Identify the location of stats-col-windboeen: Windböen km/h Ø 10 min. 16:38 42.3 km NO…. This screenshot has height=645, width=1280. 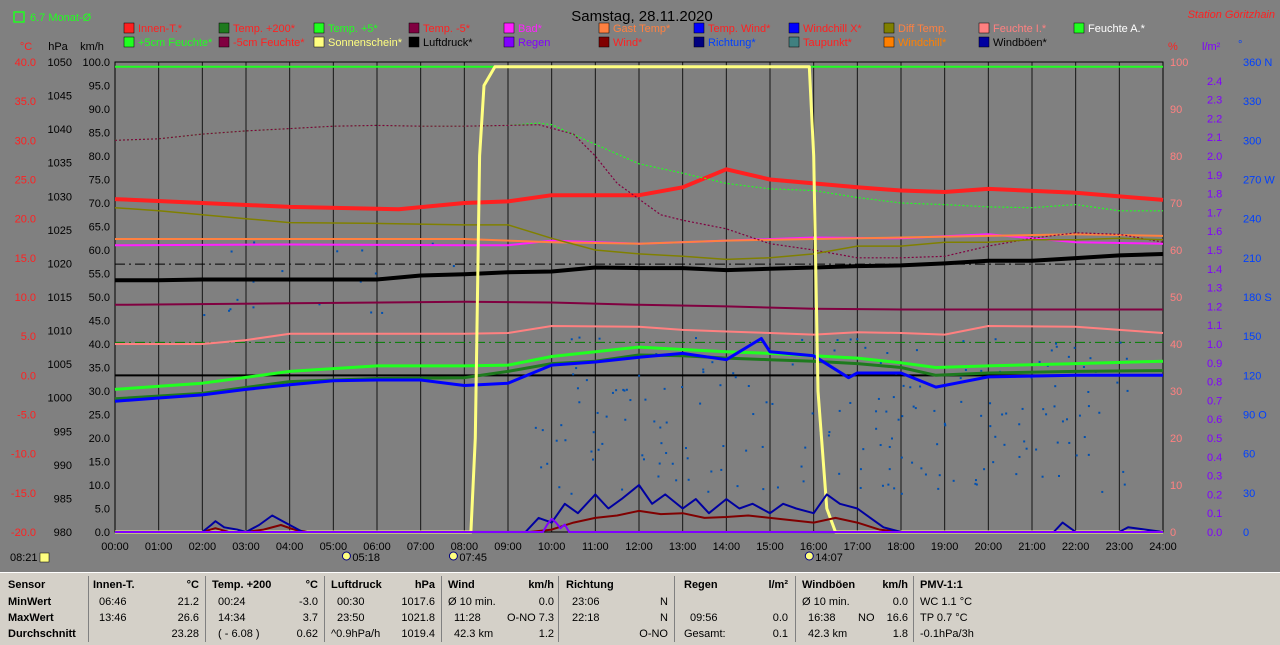
(857, 609).